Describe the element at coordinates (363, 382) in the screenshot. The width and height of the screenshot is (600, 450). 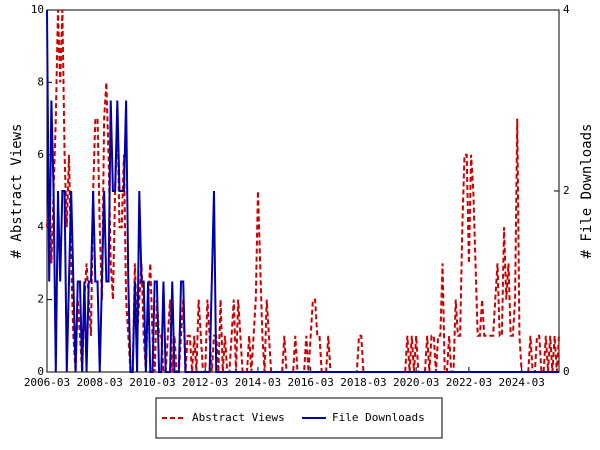
I see `x-tick-label: 2018-03` at that location.